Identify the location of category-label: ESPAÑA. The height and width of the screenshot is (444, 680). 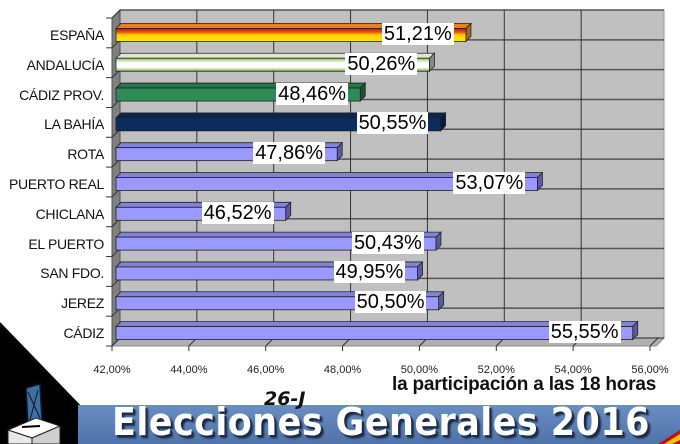
(77, 34).